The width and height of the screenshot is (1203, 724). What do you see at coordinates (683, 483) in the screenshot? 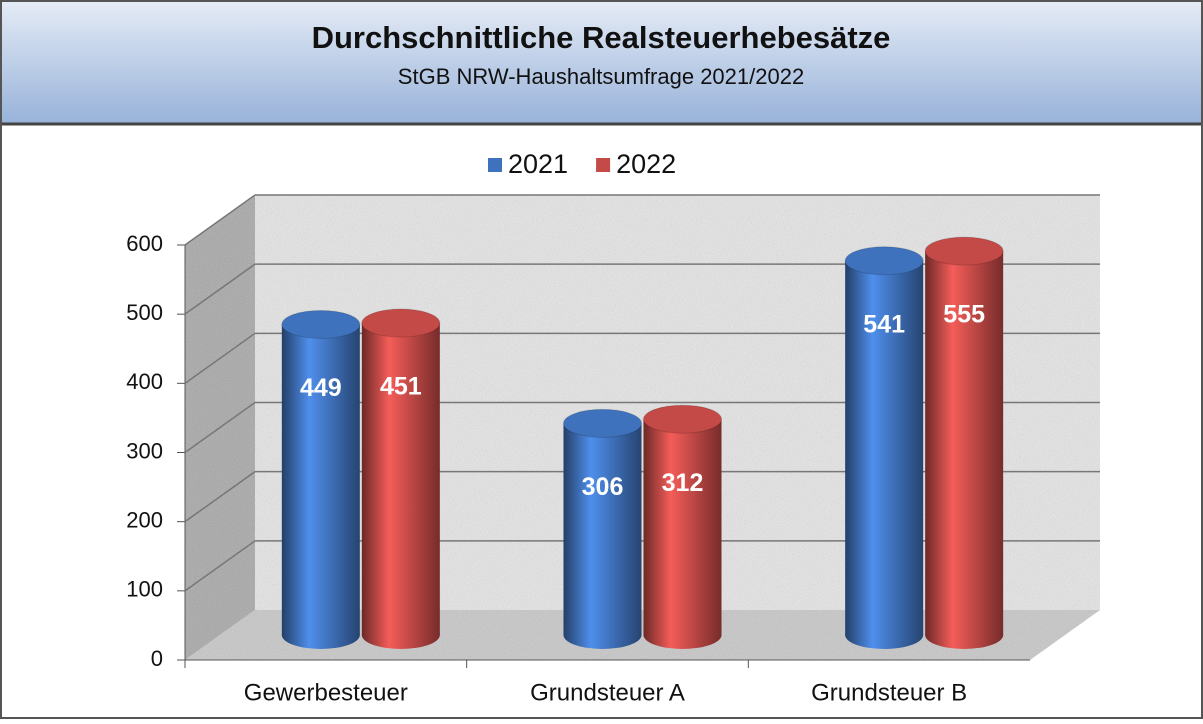
I see `data-label: 312` at bounding box center [683, 483].